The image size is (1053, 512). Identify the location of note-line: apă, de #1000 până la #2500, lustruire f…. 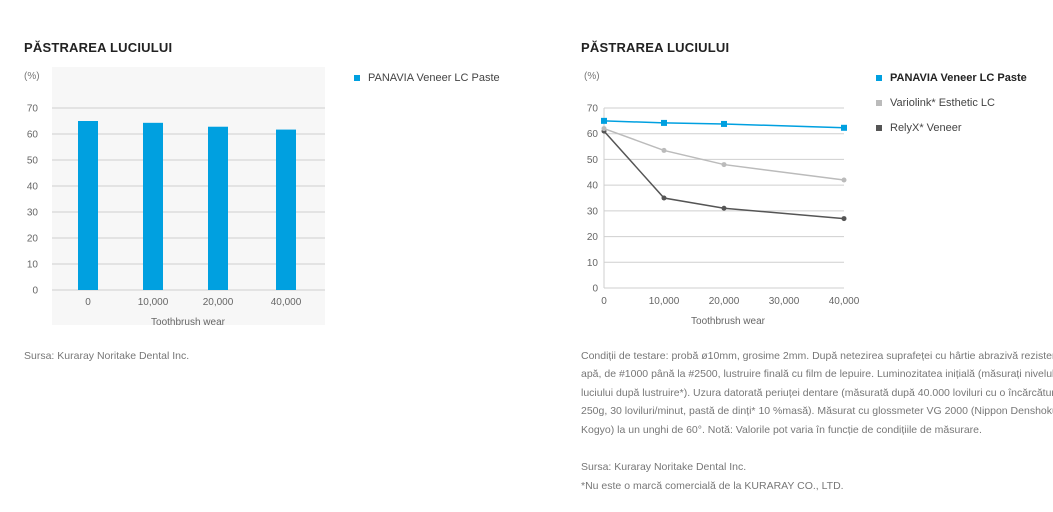
(817, 374).